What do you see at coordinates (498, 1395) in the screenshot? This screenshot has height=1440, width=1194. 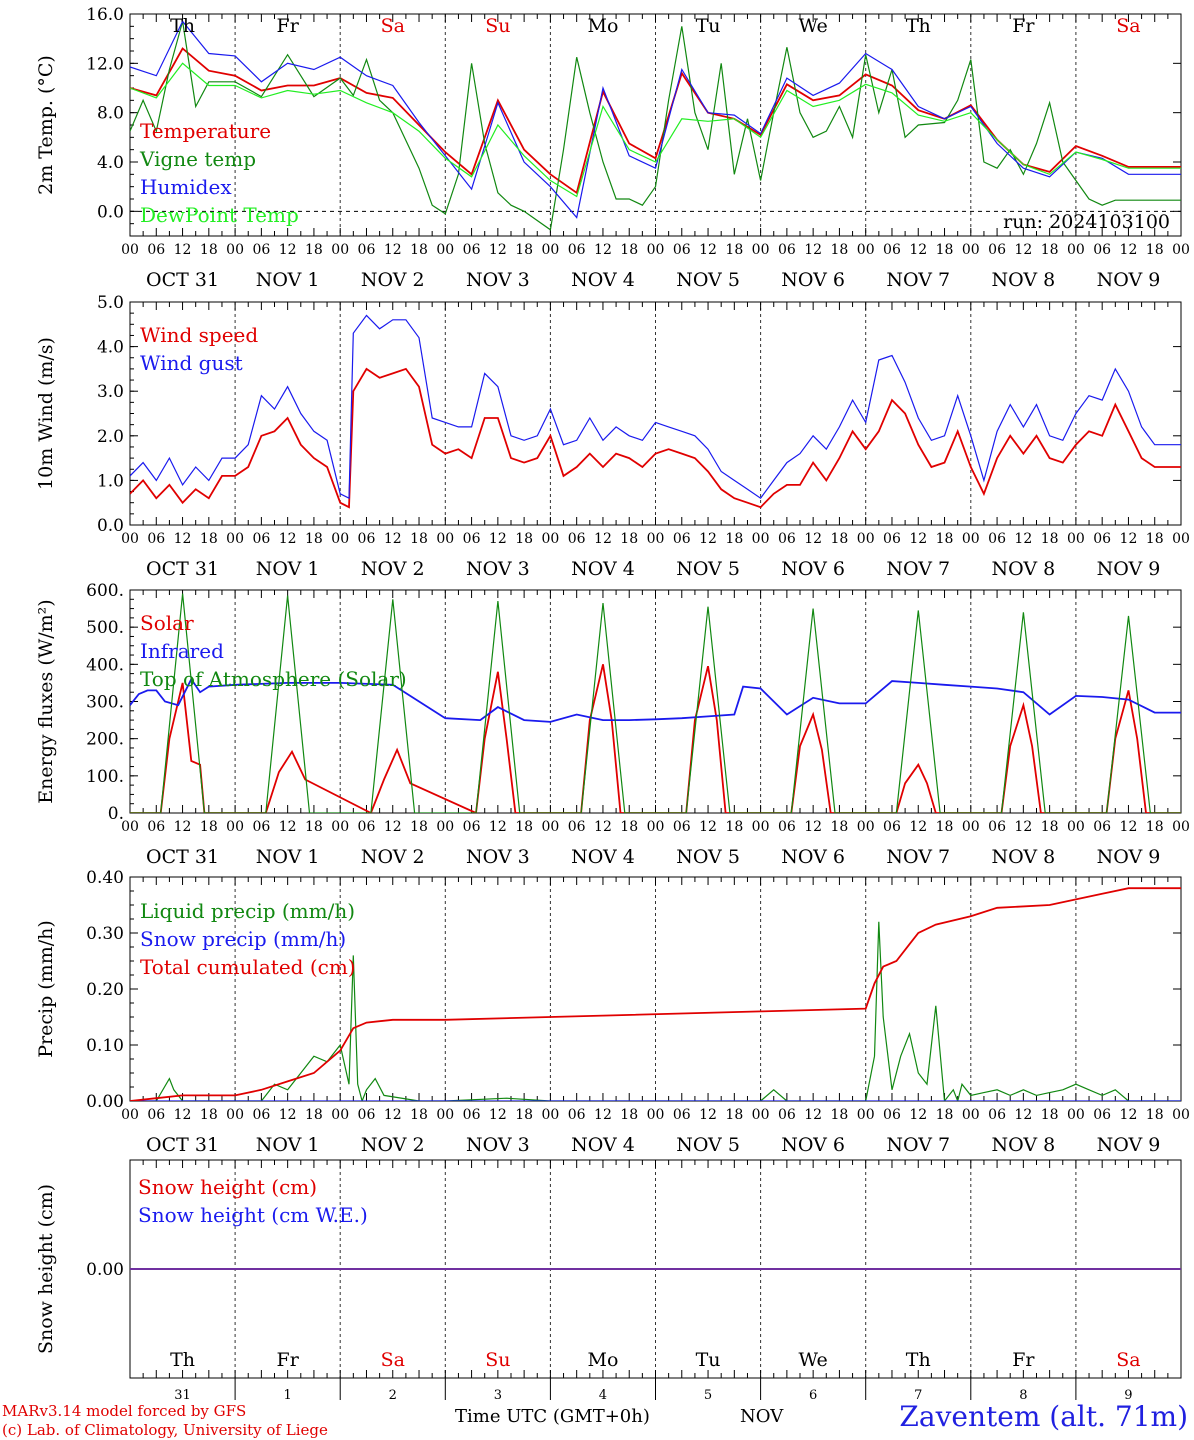 I see `day-number-label: 3` at bounding box center [498, 1395].